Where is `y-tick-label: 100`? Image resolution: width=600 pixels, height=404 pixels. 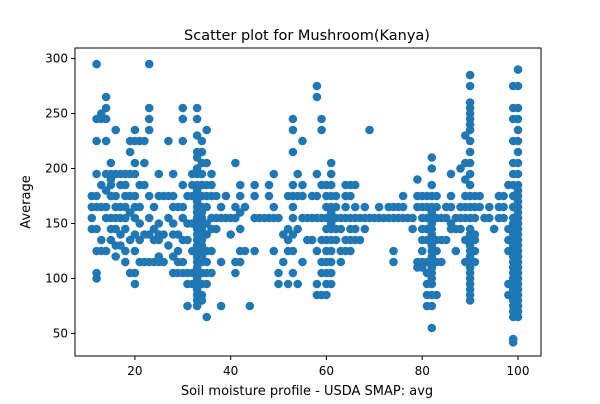 y-tick-label: 100 is located at coordinates (56, 278).